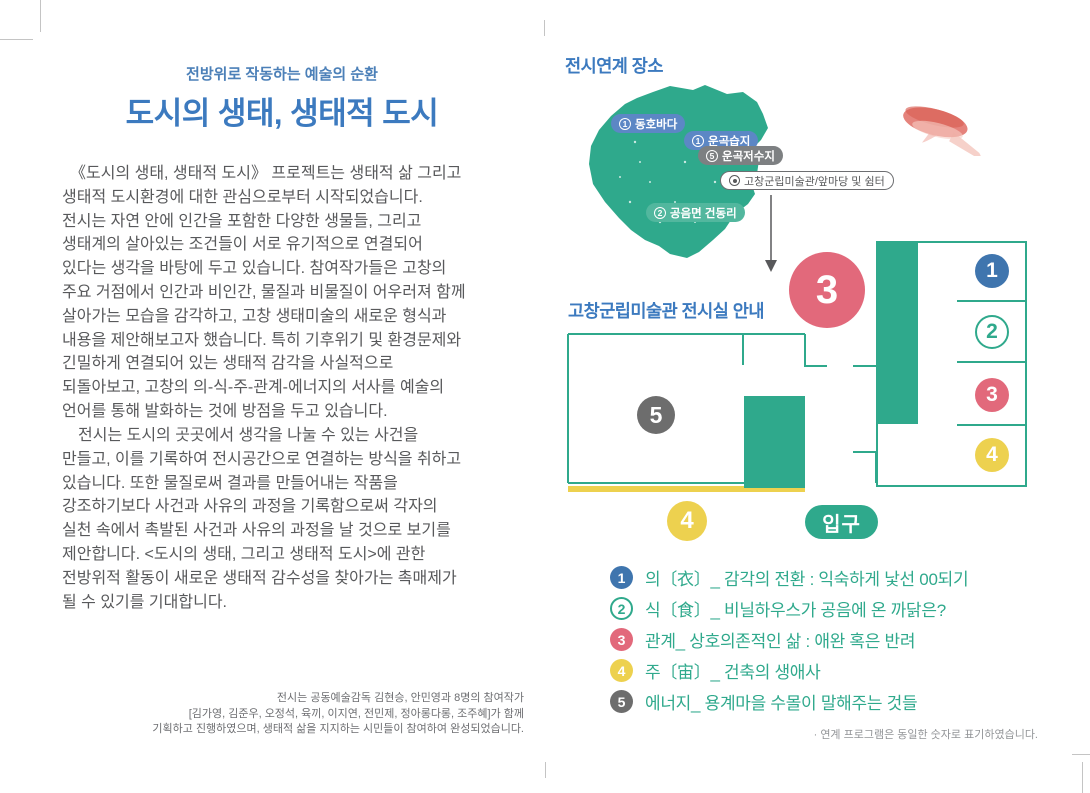 Image resolution: width=1090 pixels, height=793 pixels. What do you see at coordinates (827, 290) in the screenshot?
I see `program3-circle: 3` at bounding box center [827, 290].